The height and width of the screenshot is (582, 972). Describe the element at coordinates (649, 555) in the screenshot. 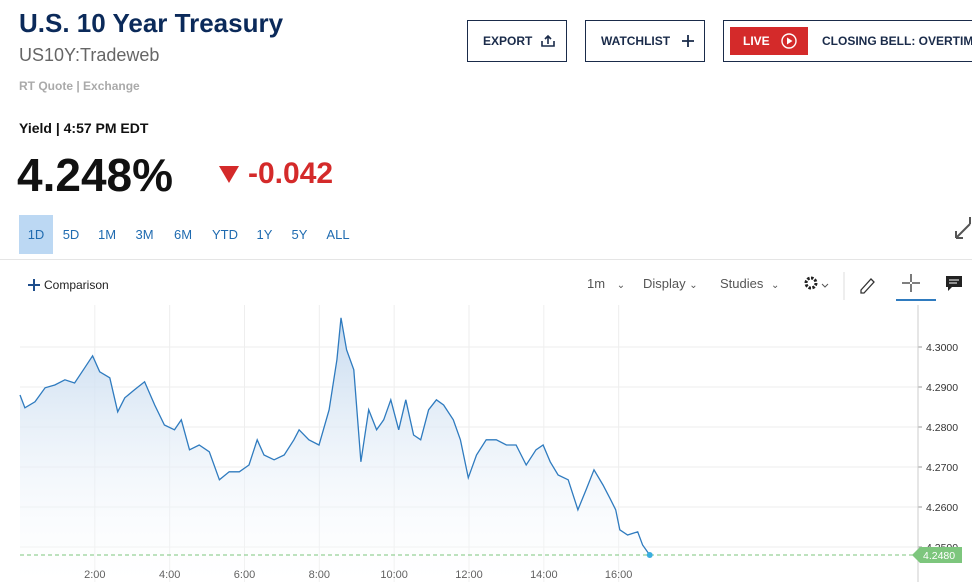

I see `last-point` at that location.